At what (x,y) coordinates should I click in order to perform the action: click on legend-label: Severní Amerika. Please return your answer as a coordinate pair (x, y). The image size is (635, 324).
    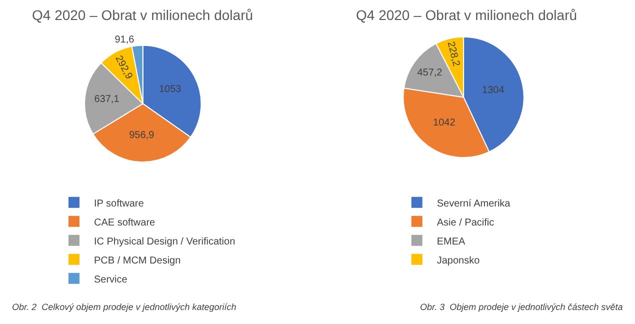
    Looking at the image, I should click on (473, 204).